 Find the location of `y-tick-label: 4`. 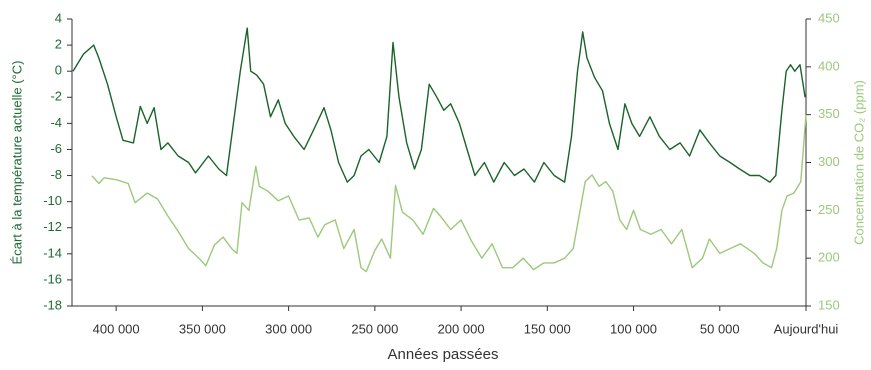

y-tick-label: 4 is located at coordinates (58, 17).